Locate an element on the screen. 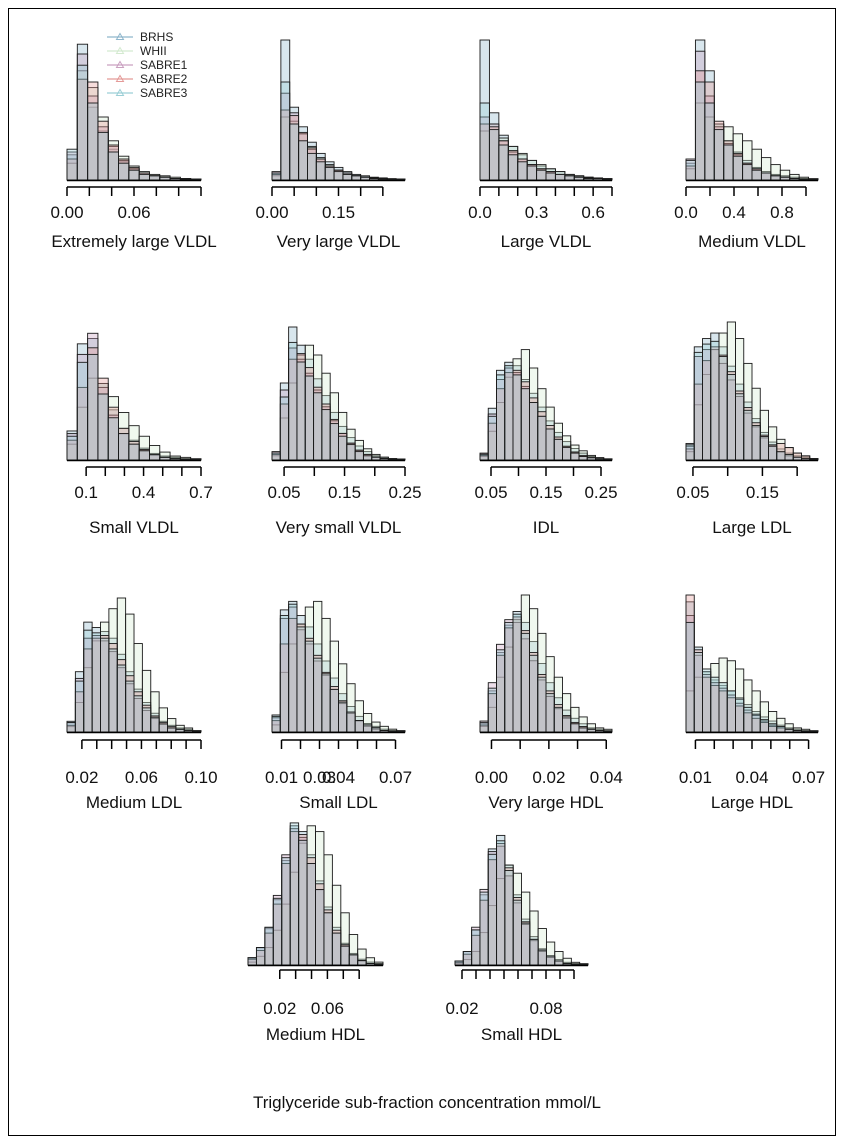 This screenshot has width=846, height=1143. panel-title: Large VLDL is located at coordinates (546, 241).